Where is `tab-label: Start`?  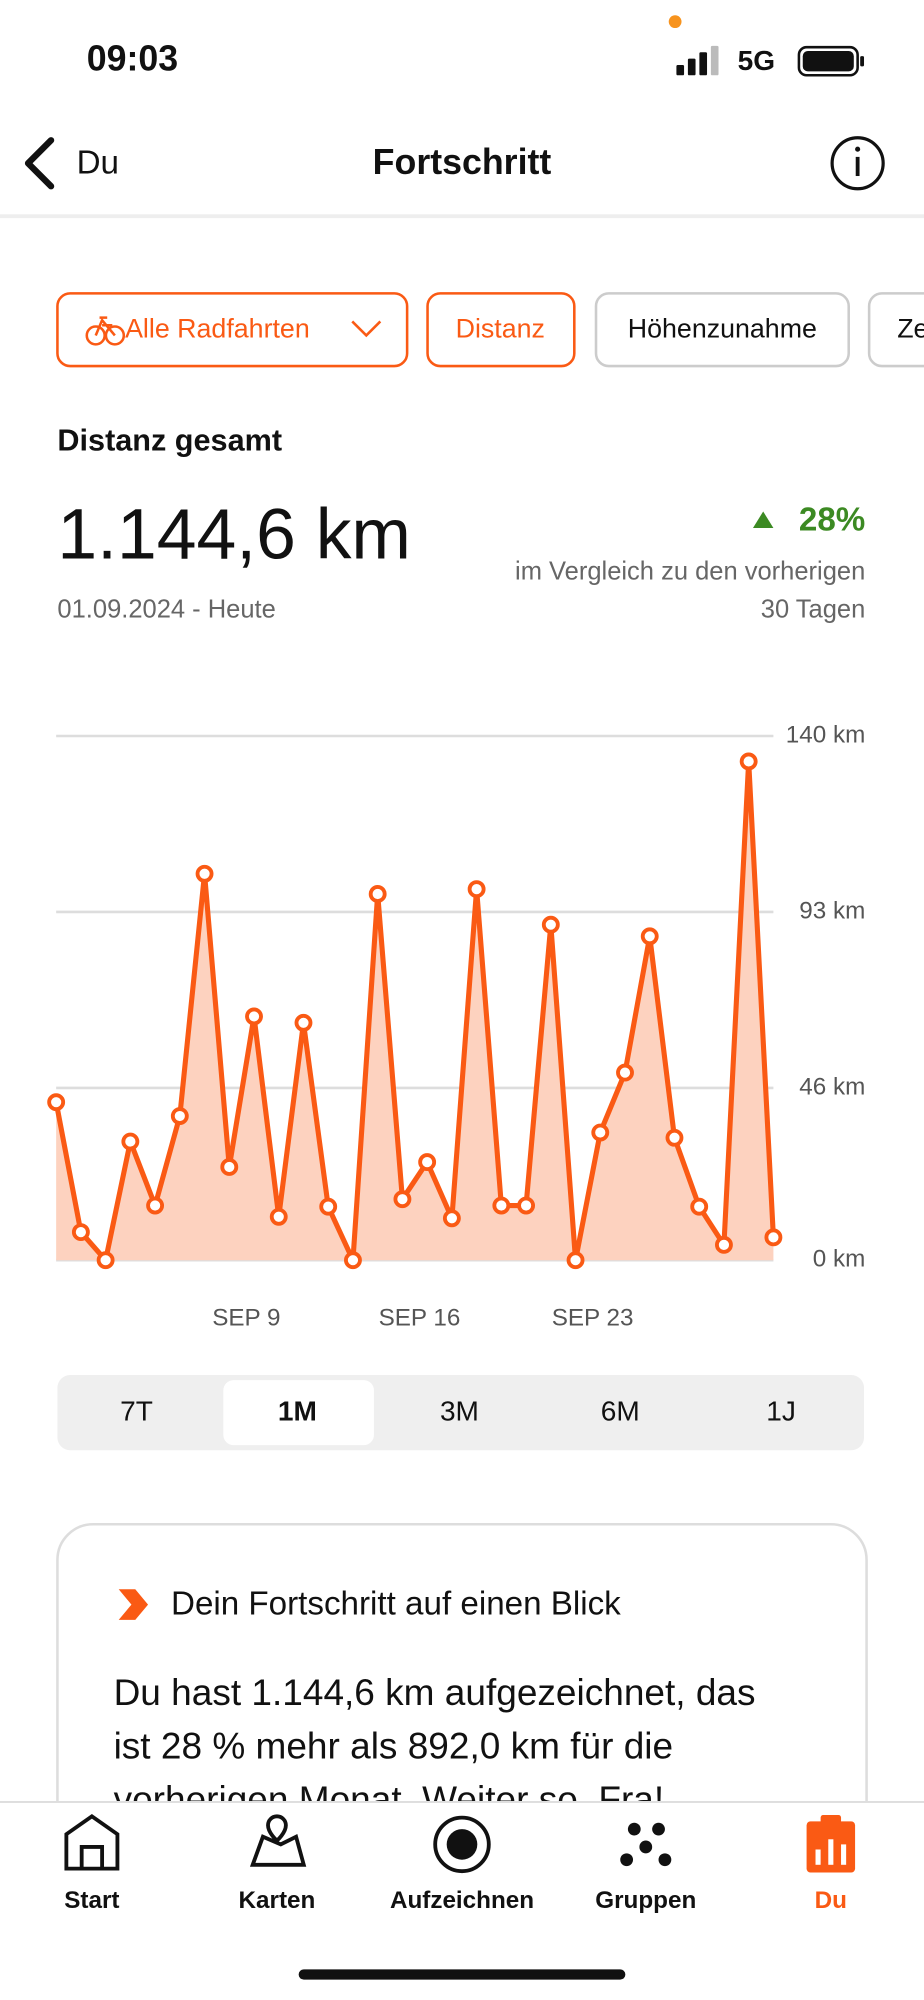 tab-label: Start is located at coordinates (91, 1900).